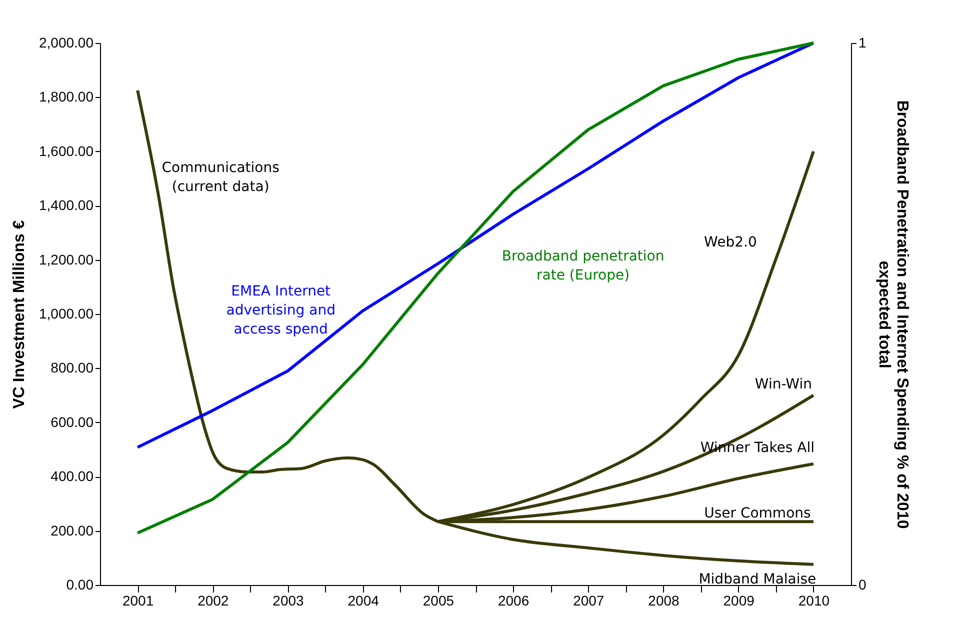 The height and width of the screenshot is (637, 976). I want to click on y-tick-label: 0.00, so click(80, 584).